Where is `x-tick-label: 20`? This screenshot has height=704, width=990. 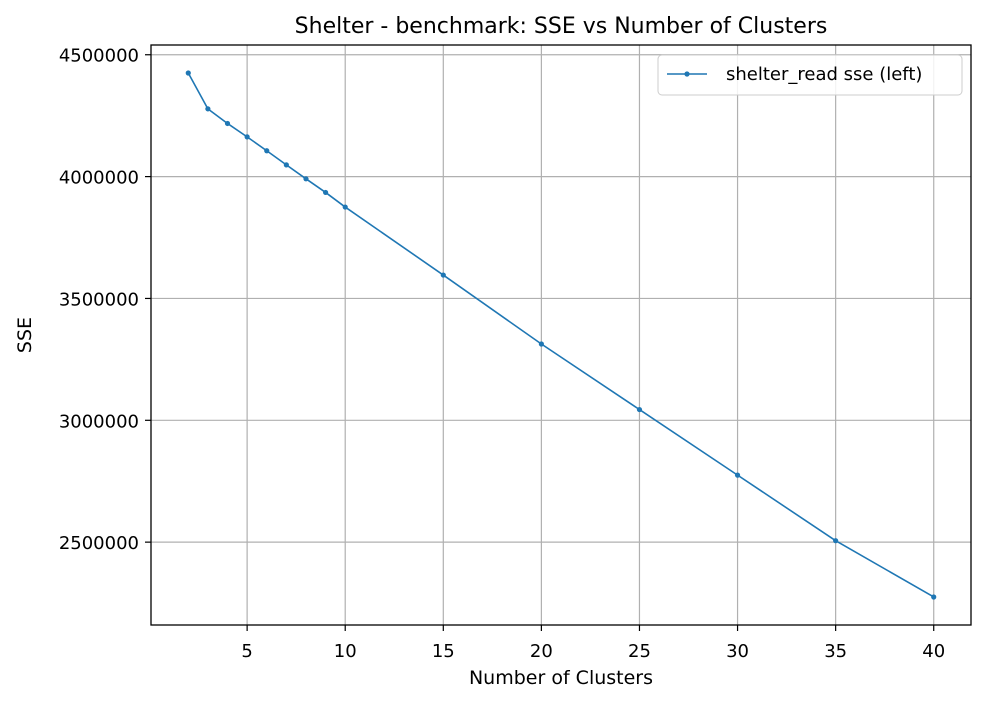 x-tick-label: 20 is located at coordinates (541, 651).